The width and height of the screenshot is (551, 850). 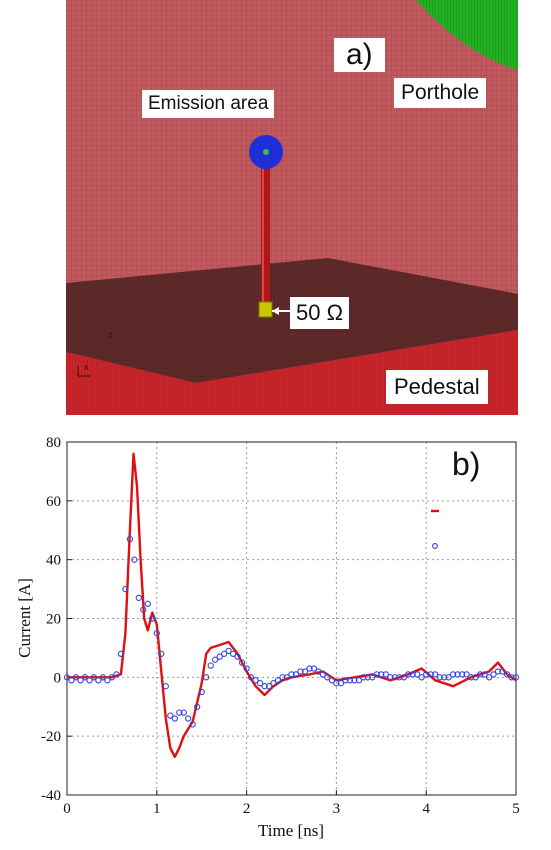 I want to click on resistor-label: 50 Ω, so click(x=320, y=313).